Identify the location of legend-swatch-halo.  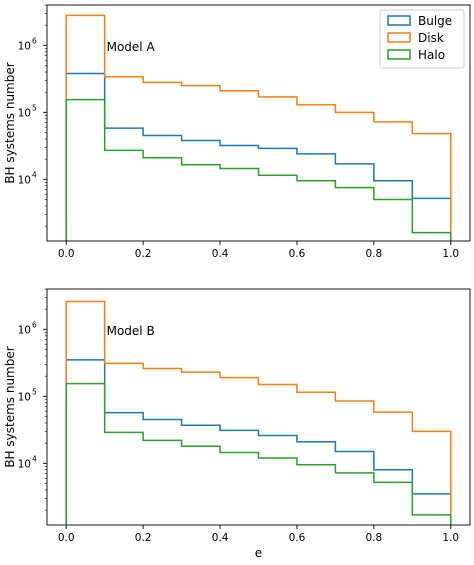
(399, 54).